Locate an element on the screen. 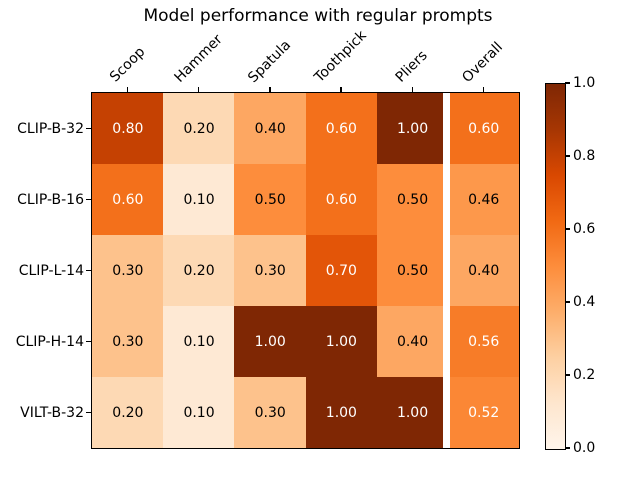  cell-value: 0.80 is located at coordinates (128, 128).